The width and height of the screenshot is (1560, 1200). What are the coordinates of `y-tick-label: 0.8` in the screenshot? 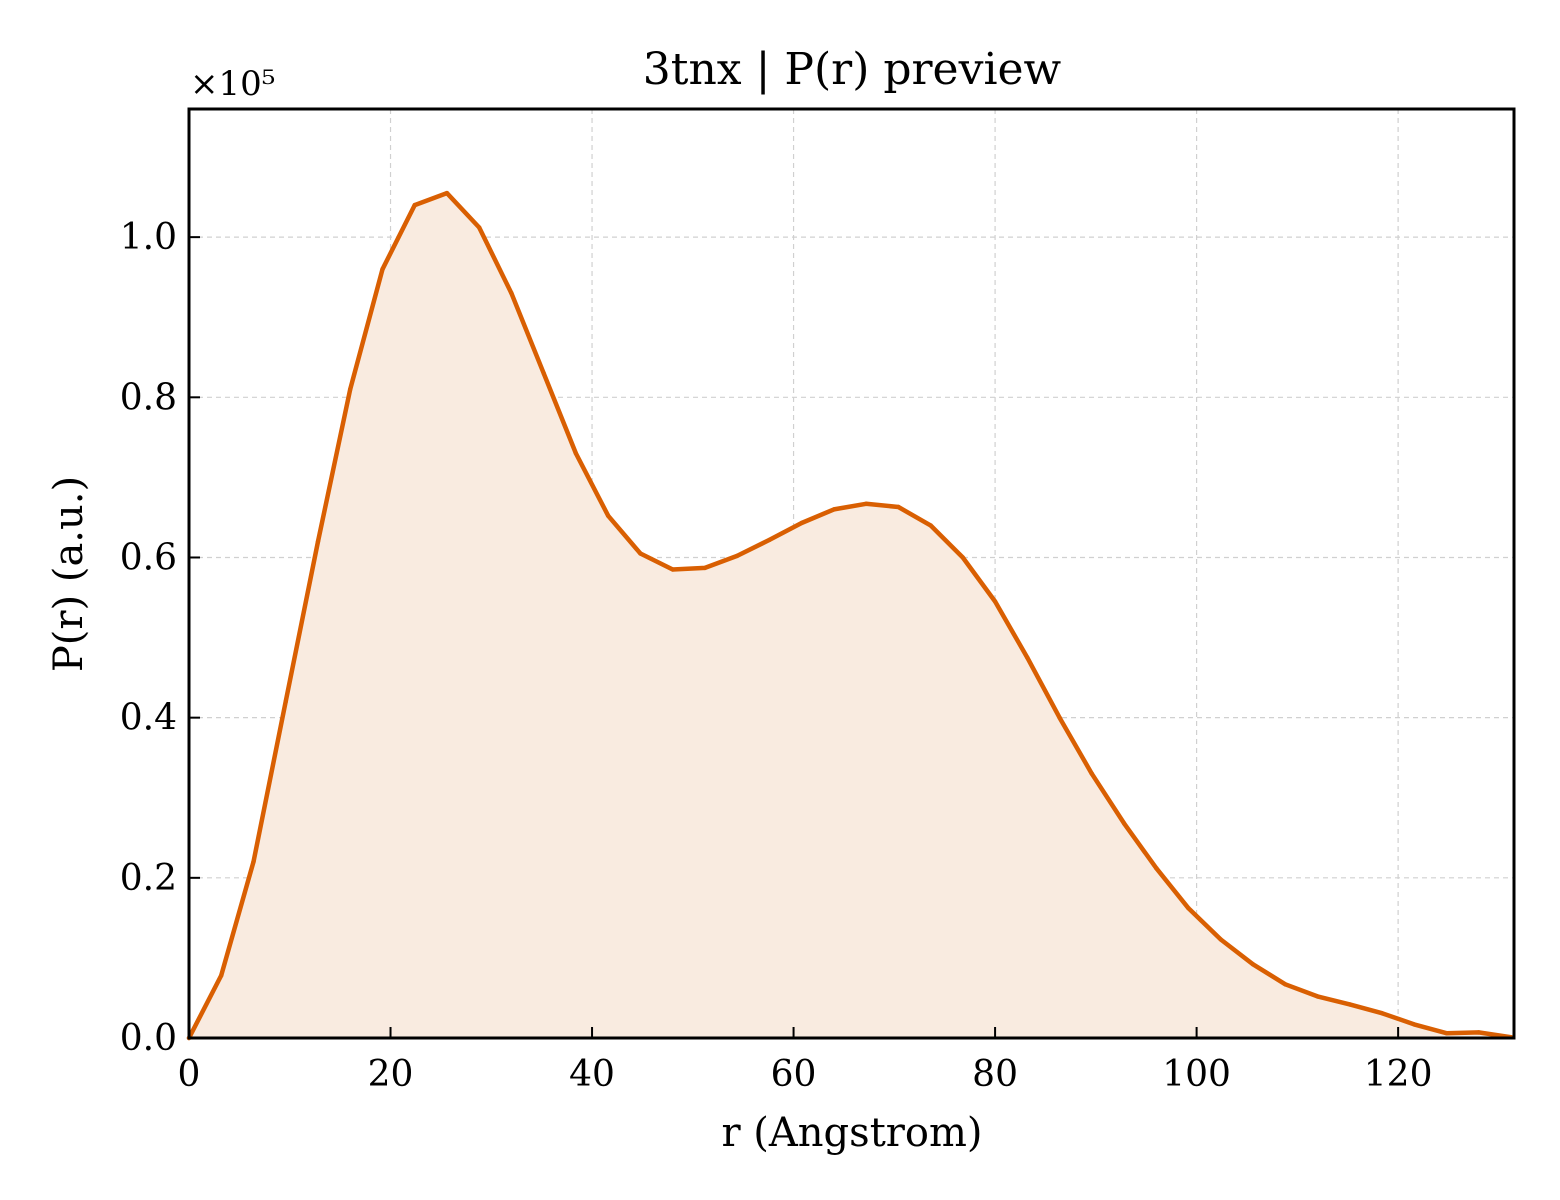 It's located at (148, 397).